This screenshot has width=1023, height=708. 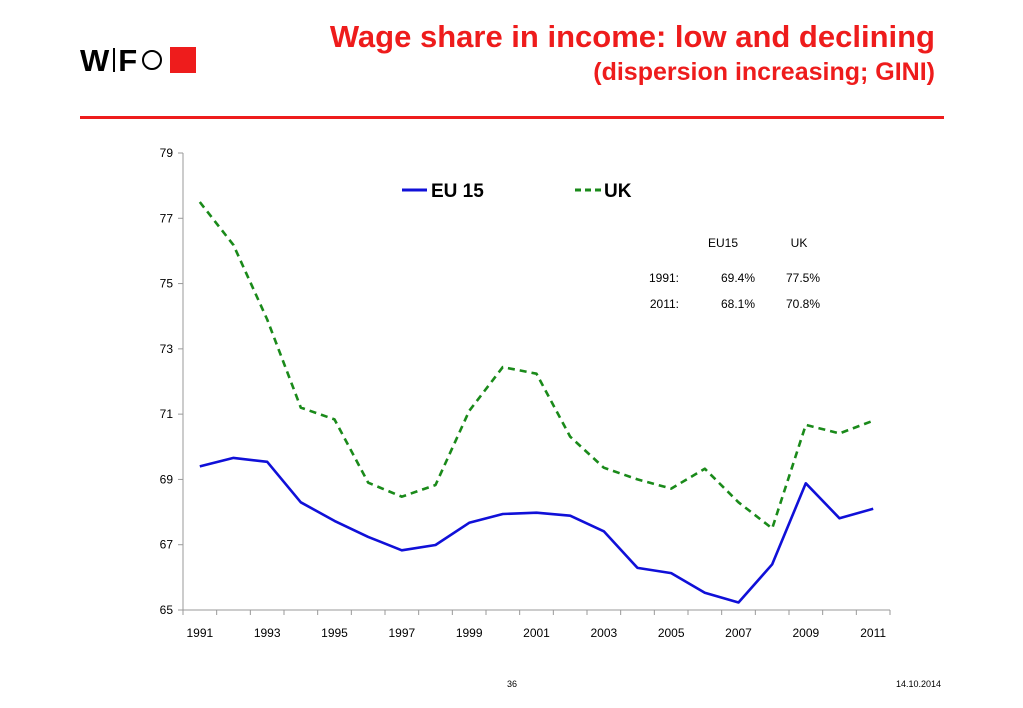 I want to click on x-tick-label: 2003, so click(x=603, y=633).